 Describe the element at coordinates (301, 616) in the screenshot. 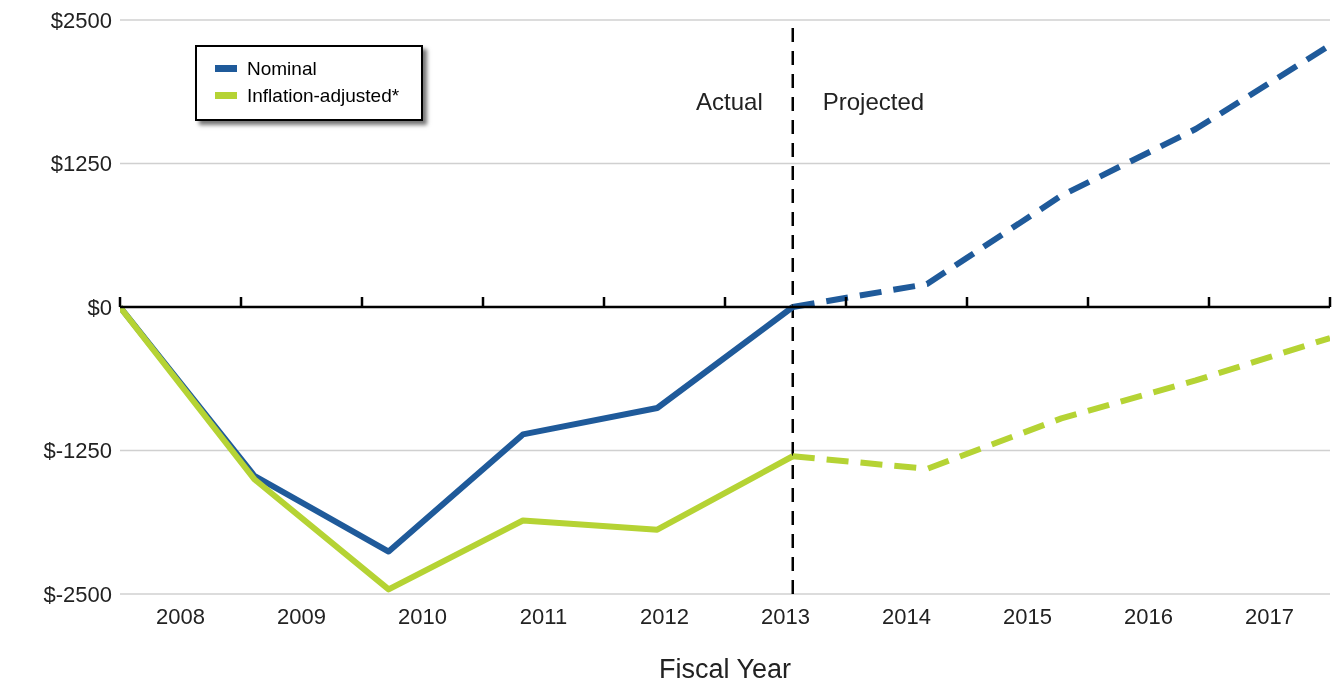

I see `x-tick-label: 2009` at that location.